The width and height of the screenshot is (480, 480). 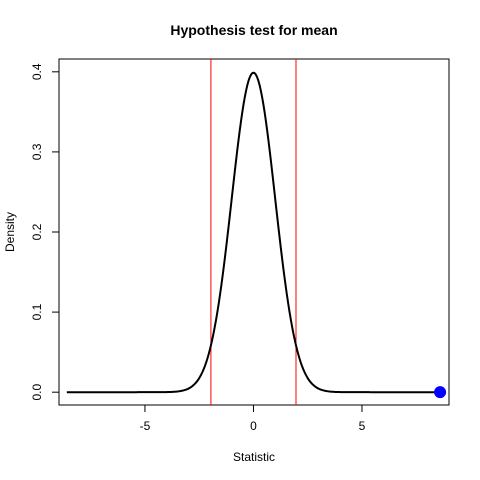 I want to click on y-tick-label: 0.2, so click(x=37, y=231).